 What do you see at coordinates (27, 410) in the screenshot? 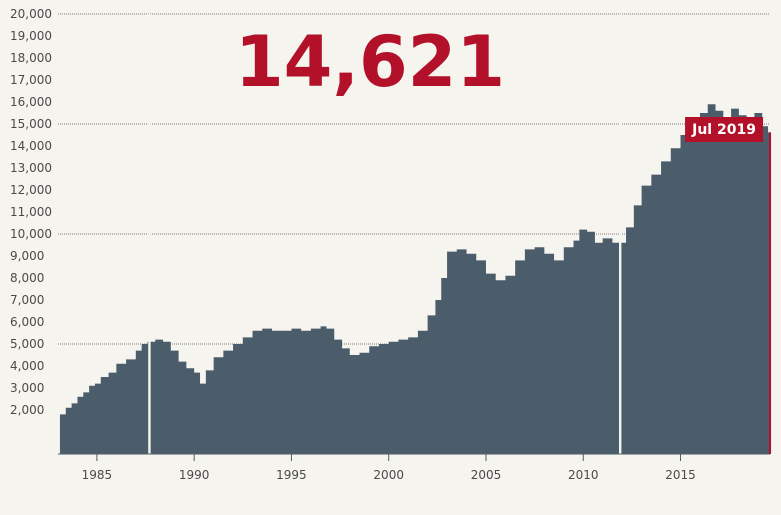
I see `y-tick-label: 2,000` at bounding box center [27, 410].